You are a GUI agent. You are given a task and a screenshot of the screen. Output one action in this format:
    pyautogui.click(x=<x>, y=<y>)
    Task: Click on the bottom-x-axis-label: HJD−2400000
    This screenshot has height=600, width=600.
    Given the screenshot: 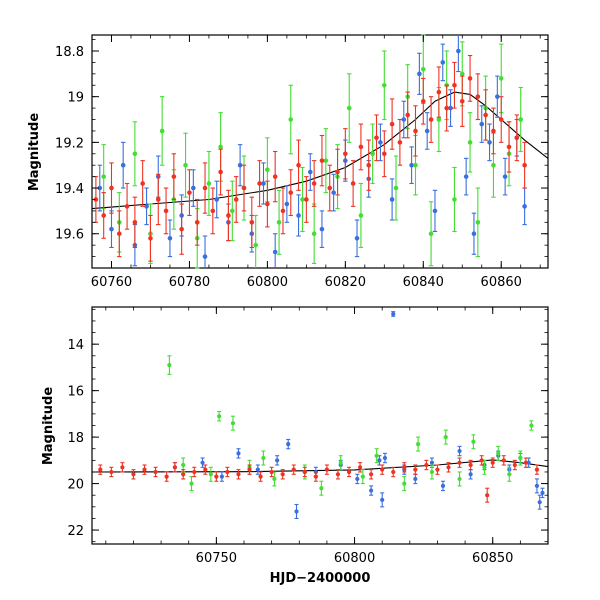 What is the action you would take?
    pyautogui.click(x=320, y=578)
    